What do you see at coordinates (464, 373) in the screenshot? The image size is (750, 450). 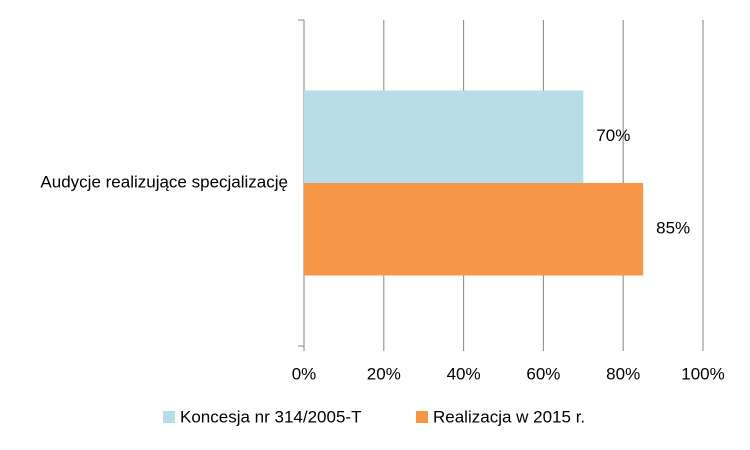 I see `x-tick-label: 40%` at bounding box center [464, 373].